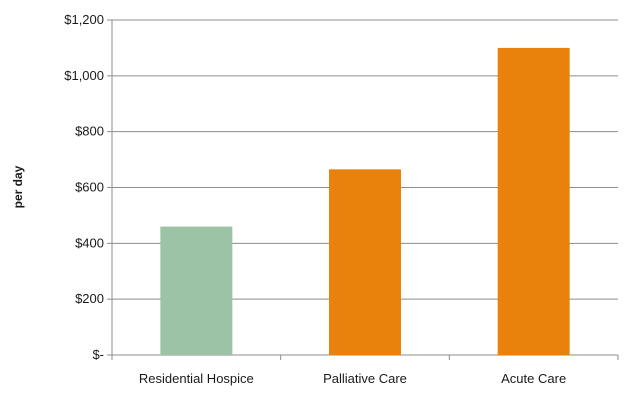  Describe the element at coordinates (365, 378) in the screenshot. I see `x-tick-label: Palliative Care` at that location.